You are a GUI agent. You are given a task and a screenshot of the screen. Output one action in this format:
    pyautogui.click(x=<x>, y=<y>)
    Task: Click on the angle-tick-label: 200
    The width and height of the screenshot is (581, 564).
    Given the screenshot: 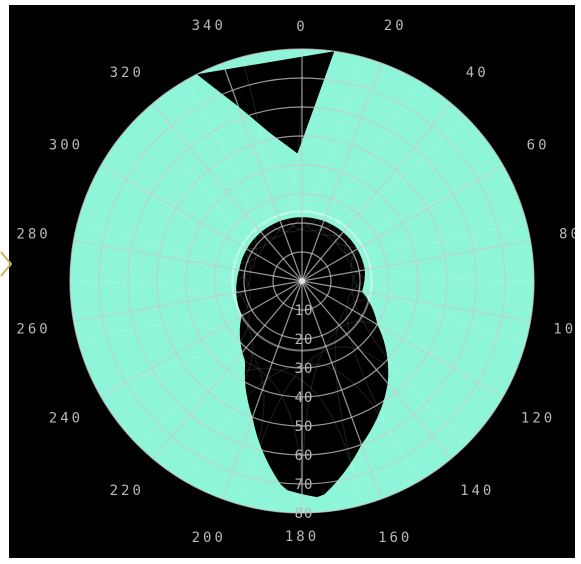 What is the action you would take?
    pyautogui.click(x=209, y=538)
    